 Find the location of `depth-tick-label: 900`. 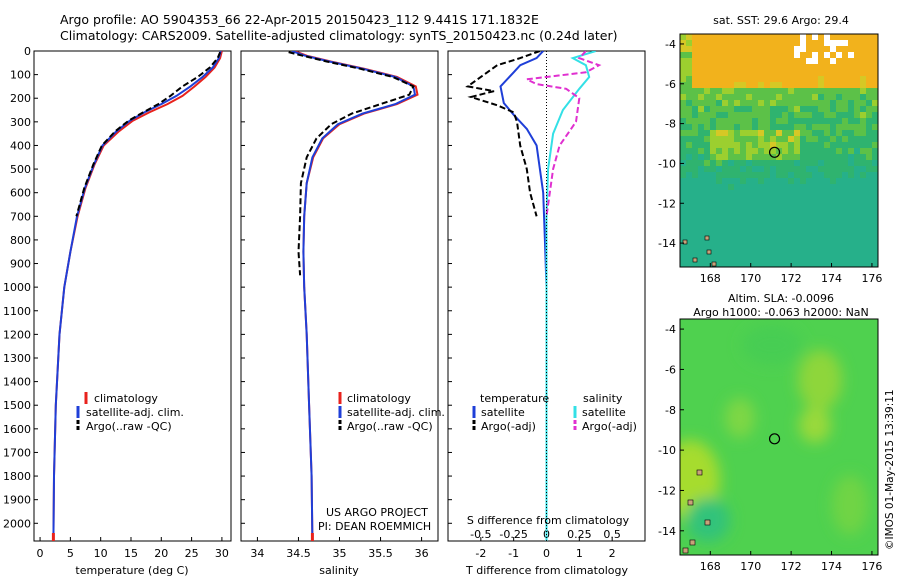

depth-tick-label: 900 is located at coordinates (20, 264).